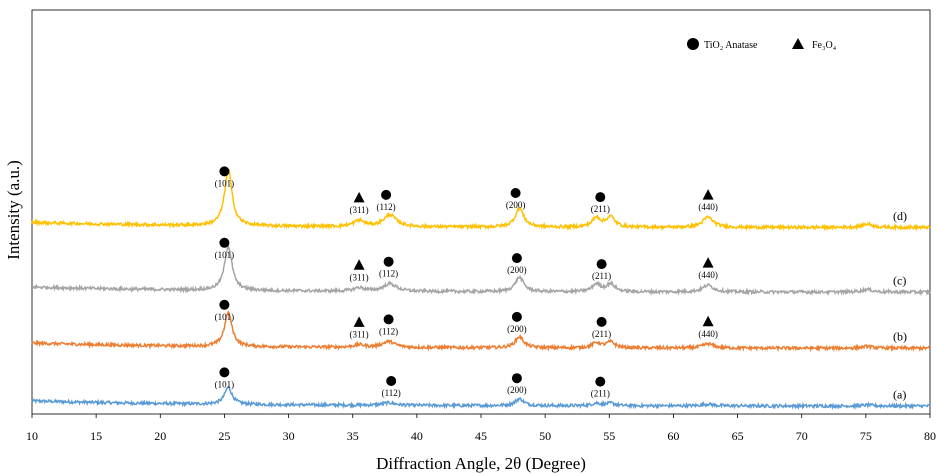 The width and height of the screenshot is (937, 474). What do you see at coordinates (96, 436) in the screenshot?
I see `x-tick-label: 15` at bounding box center [96, 436].